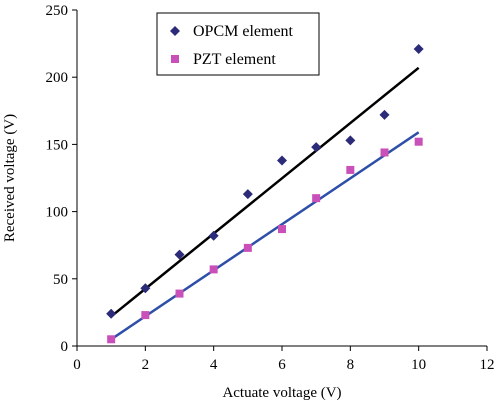 Image resolution: width=500 pixels, height=404 pixels. I want to click on x-tick-label: 2, so click(146, 365).